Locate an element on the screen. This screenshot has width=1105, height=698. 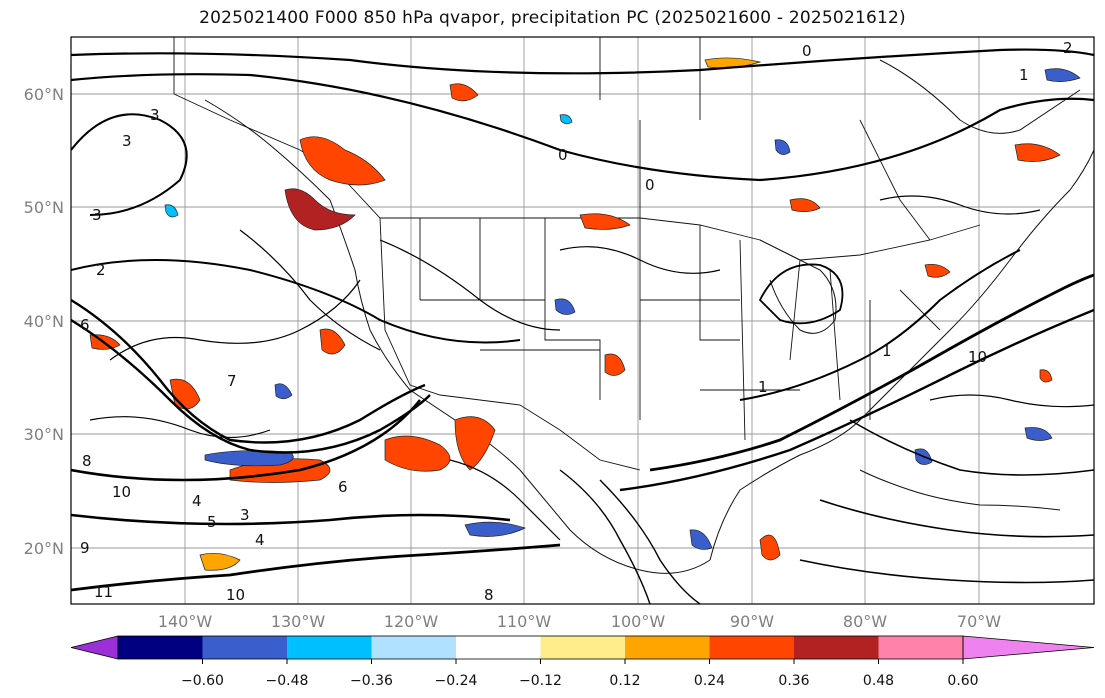
lon-label-110w: 110°W is located at coordinates (524, 621).